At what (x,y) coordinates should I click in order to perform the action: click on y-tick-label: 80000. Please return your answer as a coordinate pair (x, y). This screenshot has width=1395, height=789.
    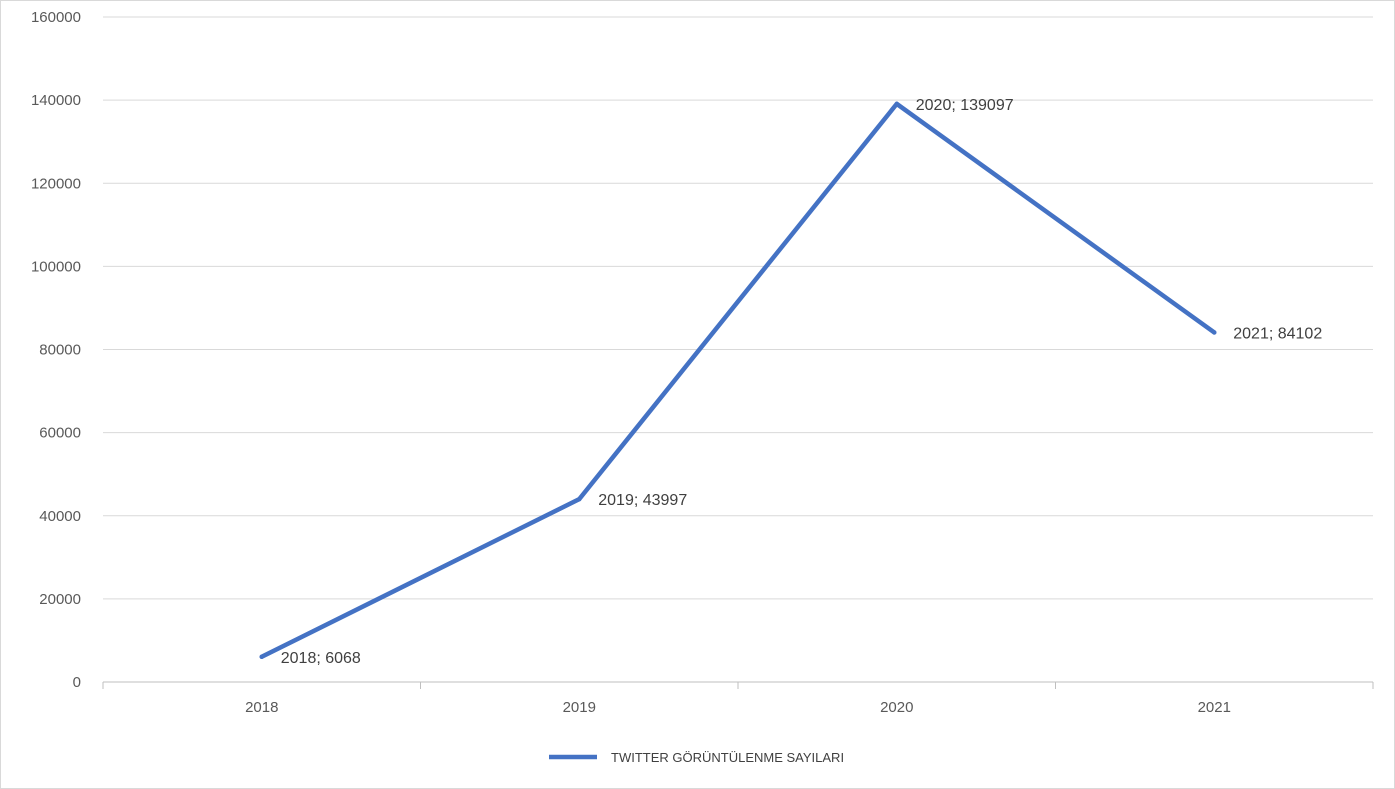
    Looking at the image, I should click on (60, 350).